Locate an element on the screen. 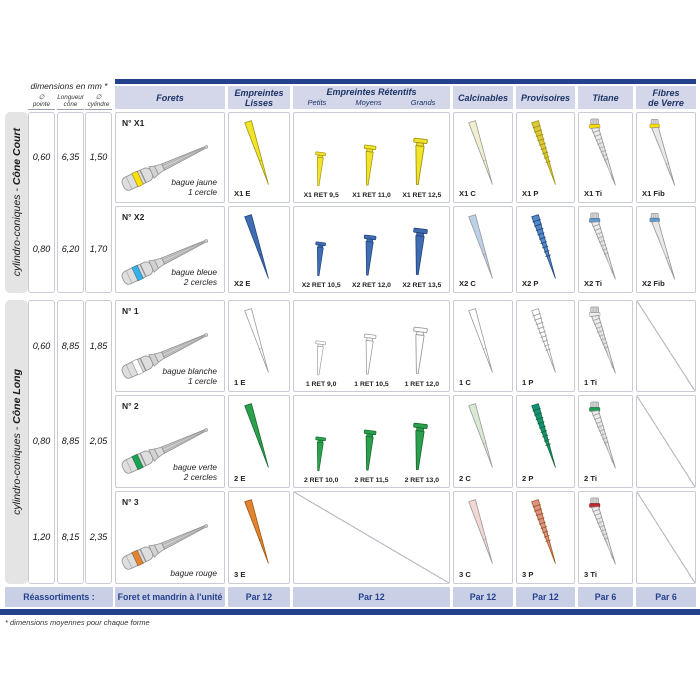  product-ref-label: 1 RET 12,0 is located at coordinates (422, 384).